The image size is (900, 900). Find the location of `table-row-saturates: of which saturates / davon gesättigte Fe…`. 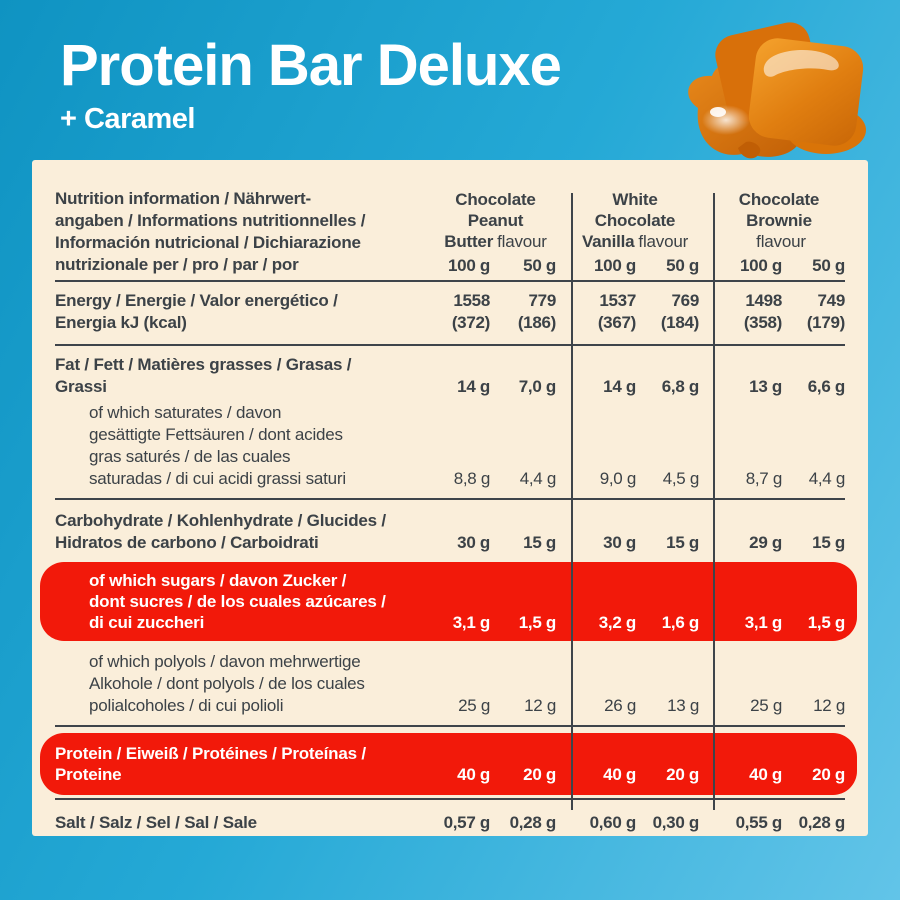

table-row-saturates: of which saturates / davon gesättigte Fe… is located at coordinates (450, 450).